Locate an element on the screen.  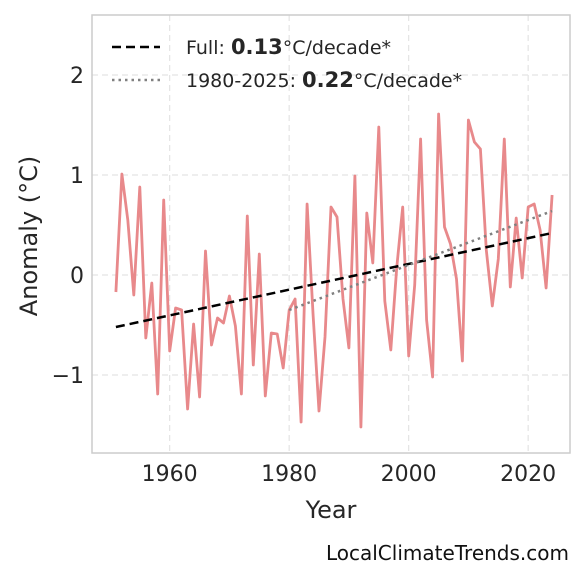
legend-entry-recent: 1980-2025: 0.22°C/decade* is located at coordinates (324, 80).